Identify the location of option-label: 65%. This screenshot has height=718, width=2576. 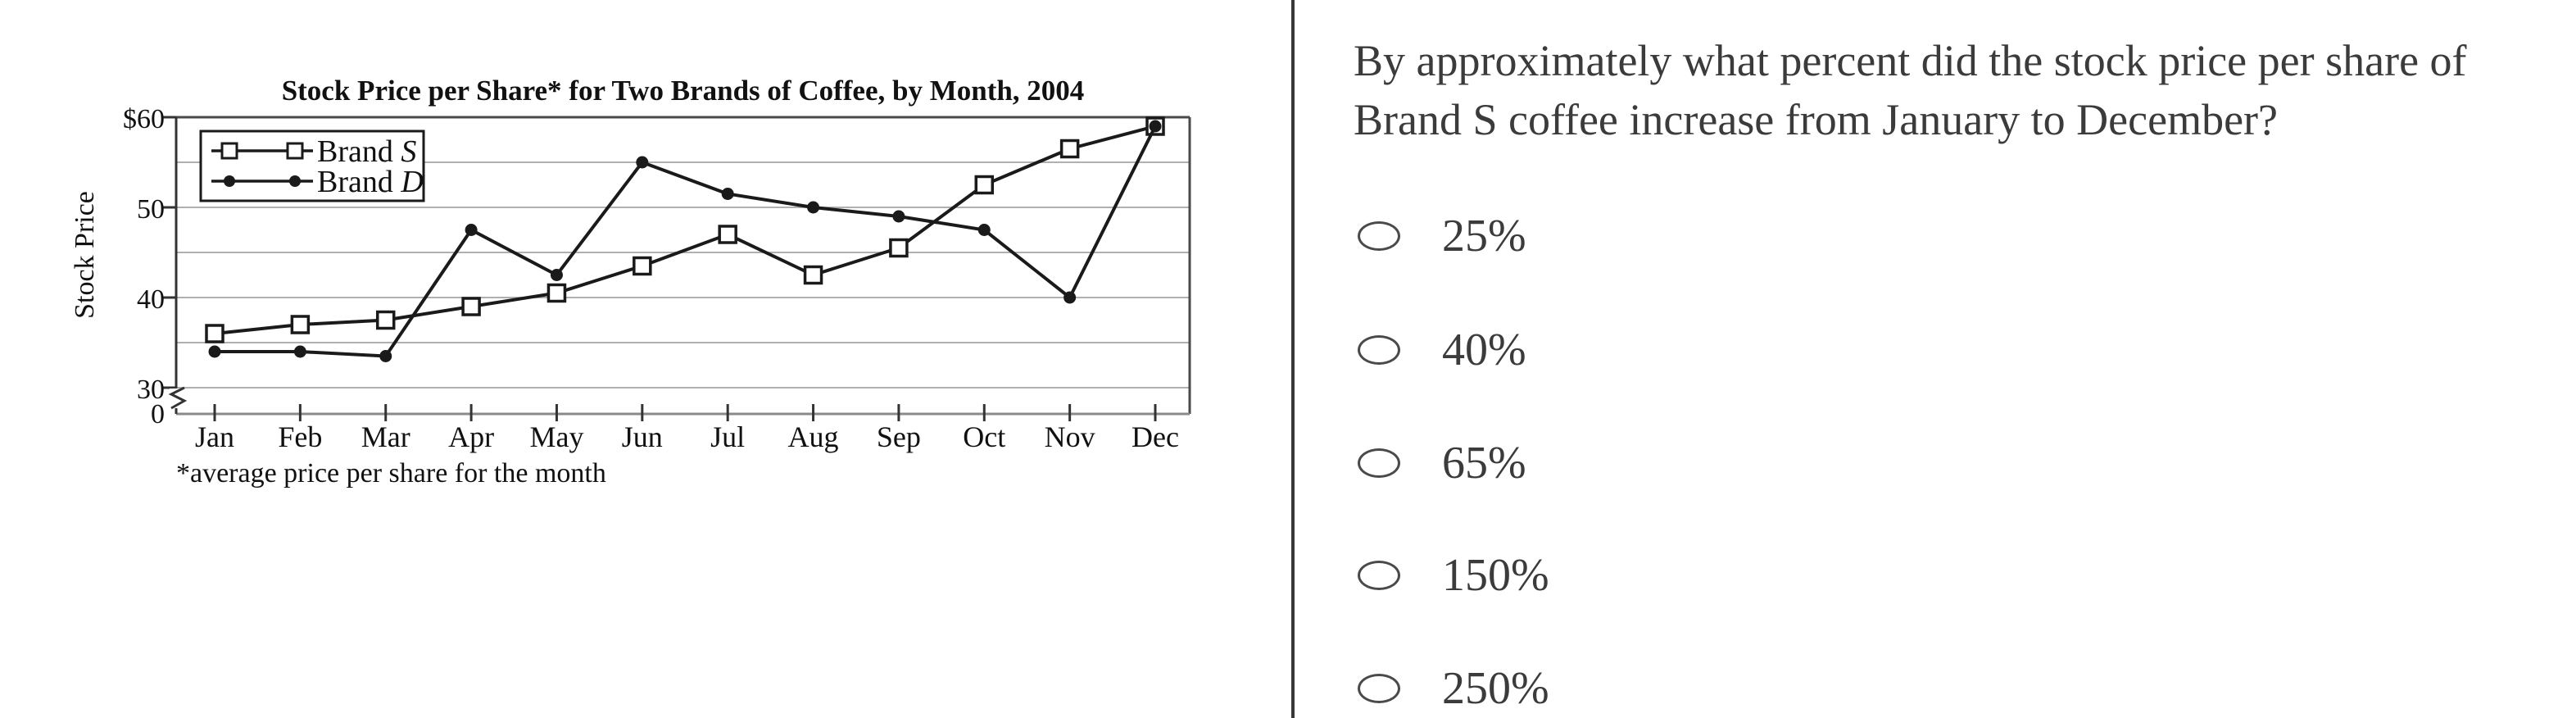
(1484, 463).